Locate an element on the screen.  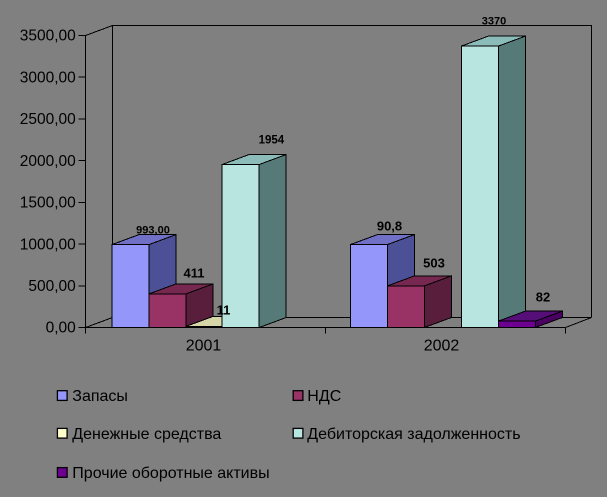
svg-text: 1000,00 is located at coordinates (48, 244).